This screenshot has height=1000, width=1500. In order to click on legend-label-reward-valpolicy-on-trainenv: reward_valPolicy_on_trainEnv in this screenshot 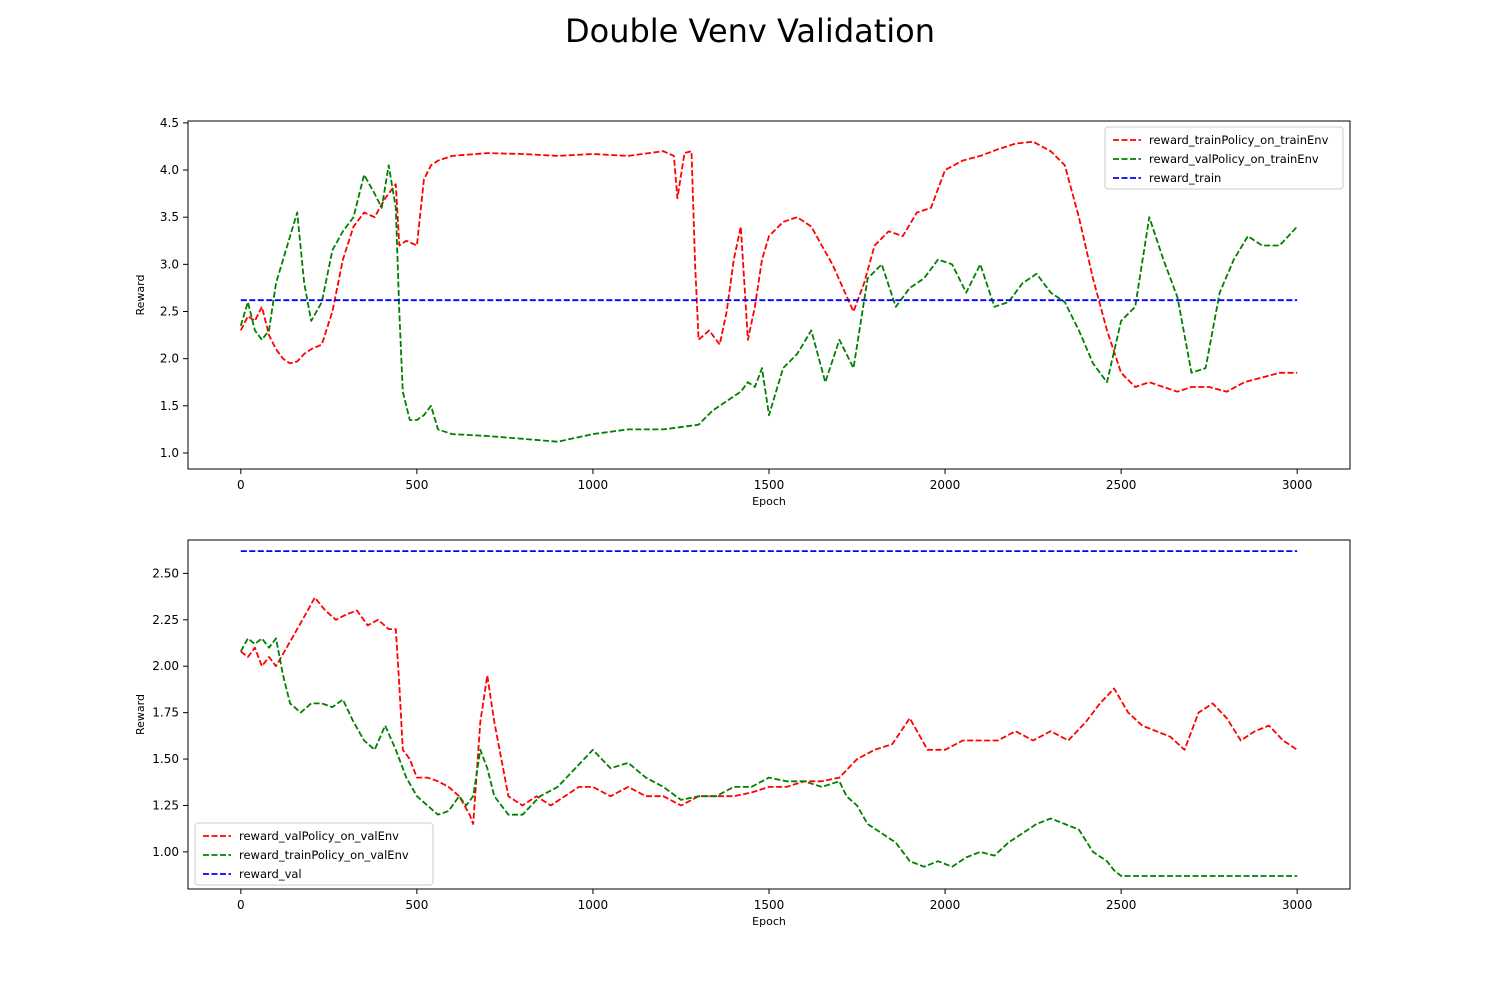, I will do `click(1234, 159)`.